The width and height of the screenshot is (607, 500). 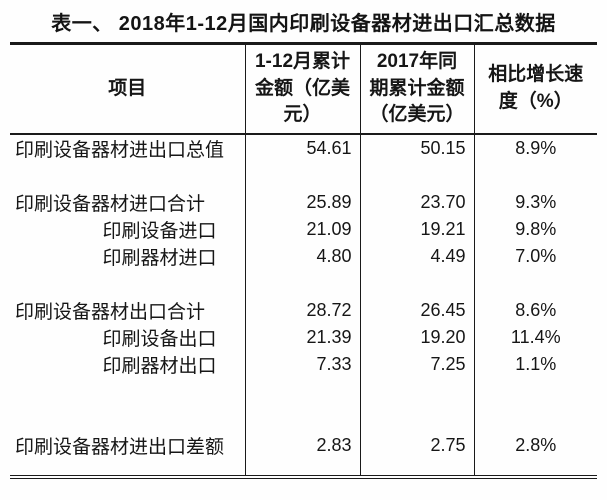 What do you see at coordinates (416, 202) in the screenshot?
I see `amount-2017-value: 23.70` at bounding box center [416, 202].